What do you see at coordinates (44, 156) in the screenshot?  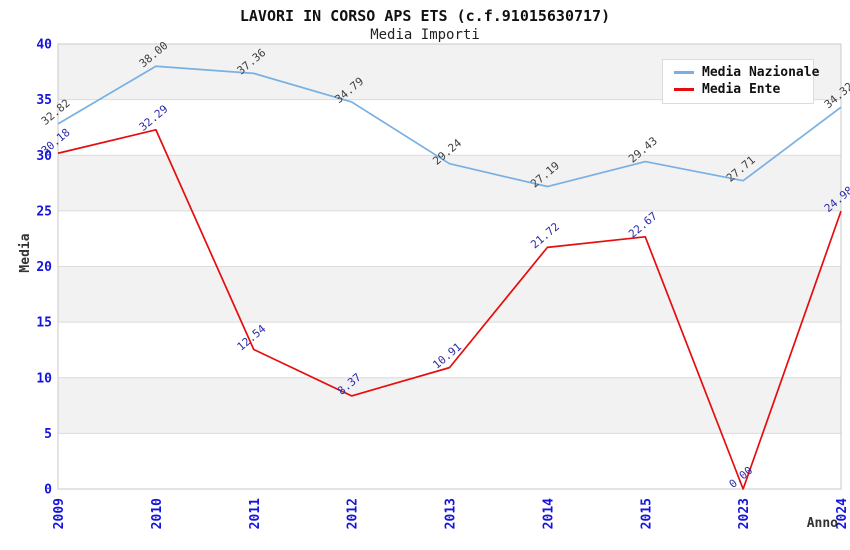 I see `y-tick-label: 30` at bounding box center [44, 156].